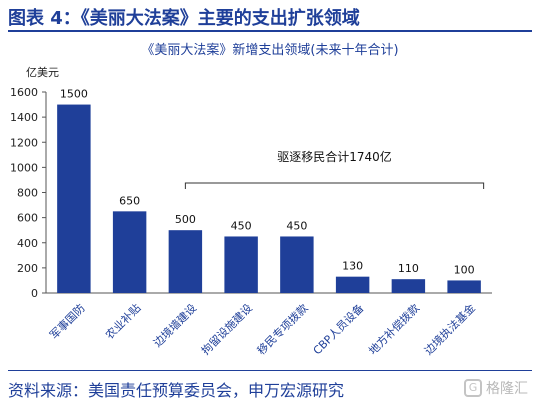 This screenshot has height=408, width=540. What do you see at coordinates (338, 329) in the screenshot?
I see `x-tick-label: CBP人员设备` at bounding box center [338, 329].